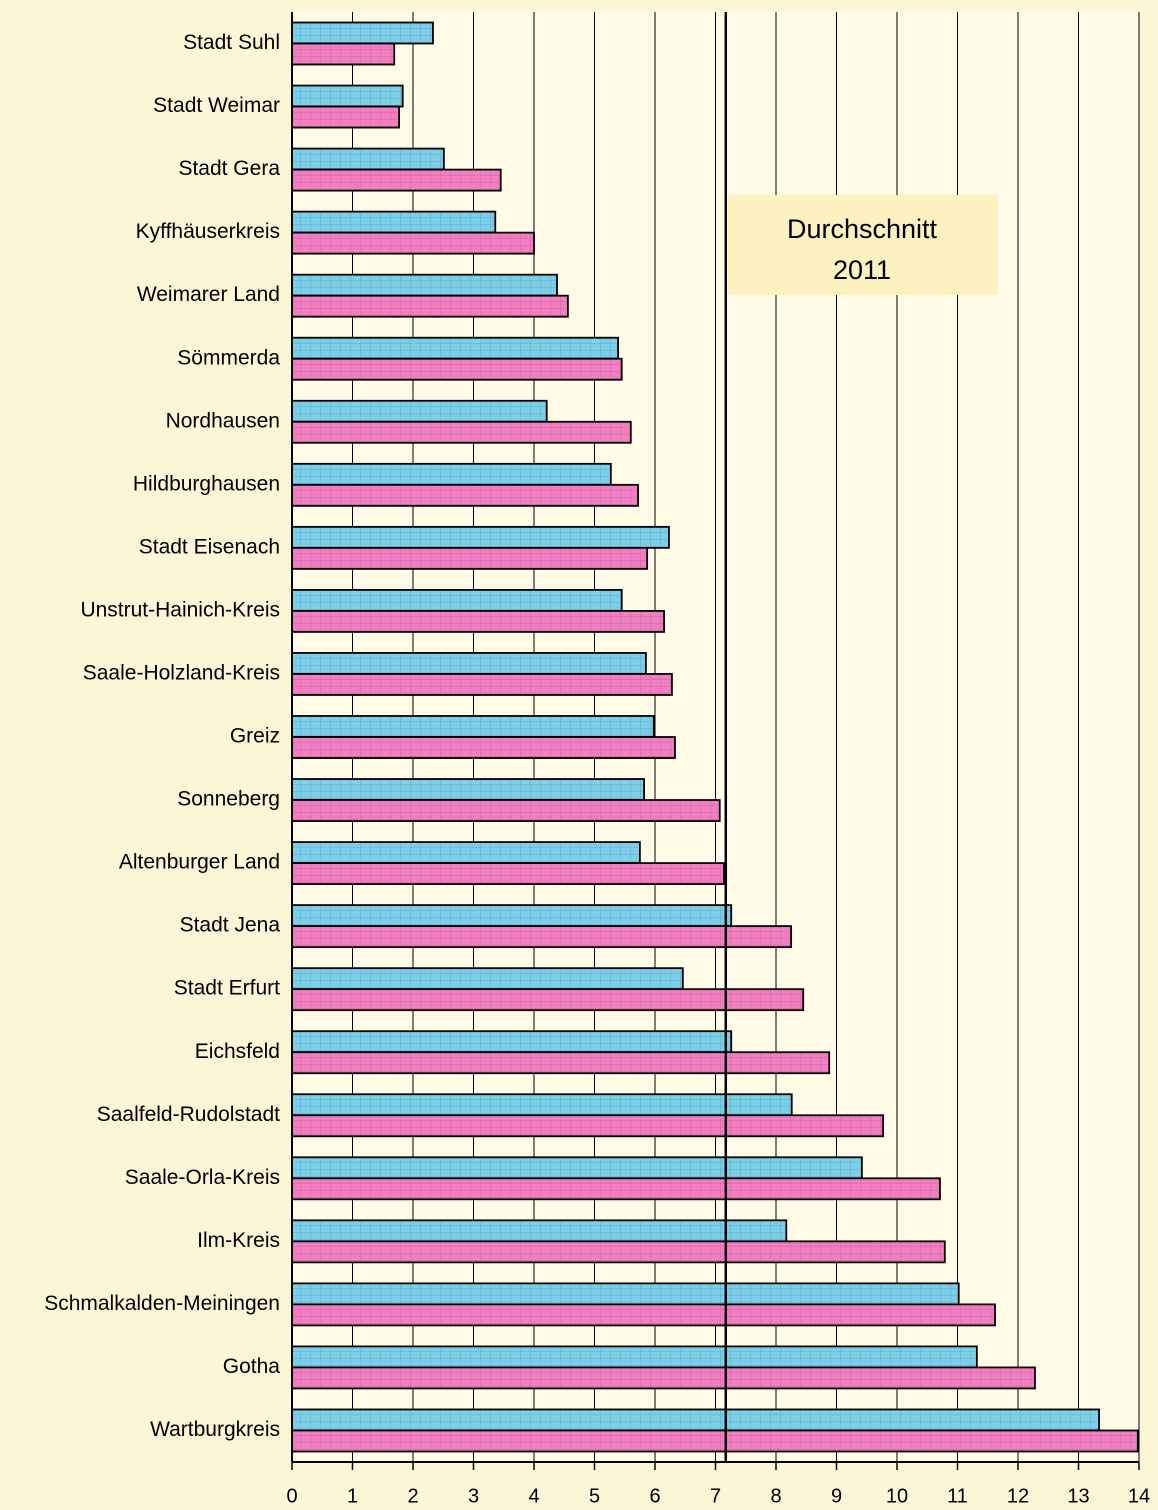 The width and height of the screenshot is (1158, 1510). What do you see at coordinates (1018, 1496) in the screenshot?
I see `x-tick-label: 12` at bounding box center [1018, 1496].